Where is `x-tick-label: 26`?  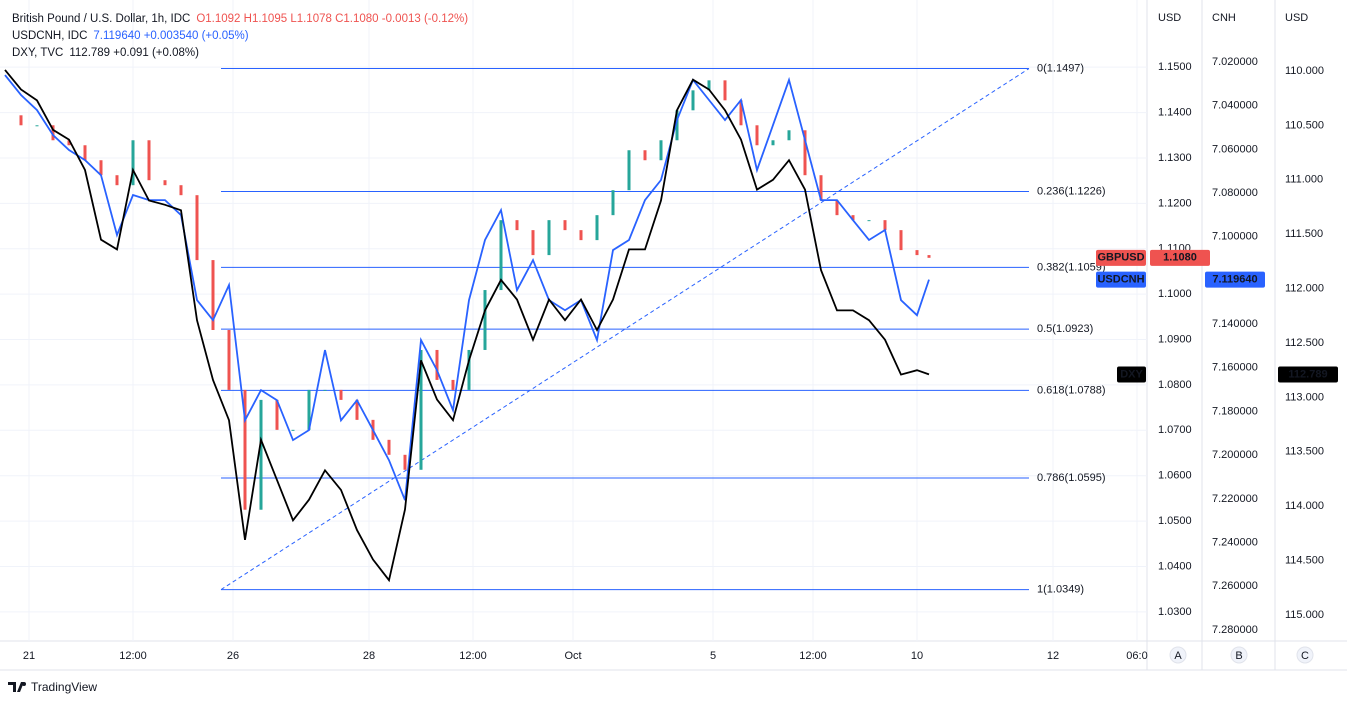 x-tick-label: 26 is located at coordinates (233, 656).